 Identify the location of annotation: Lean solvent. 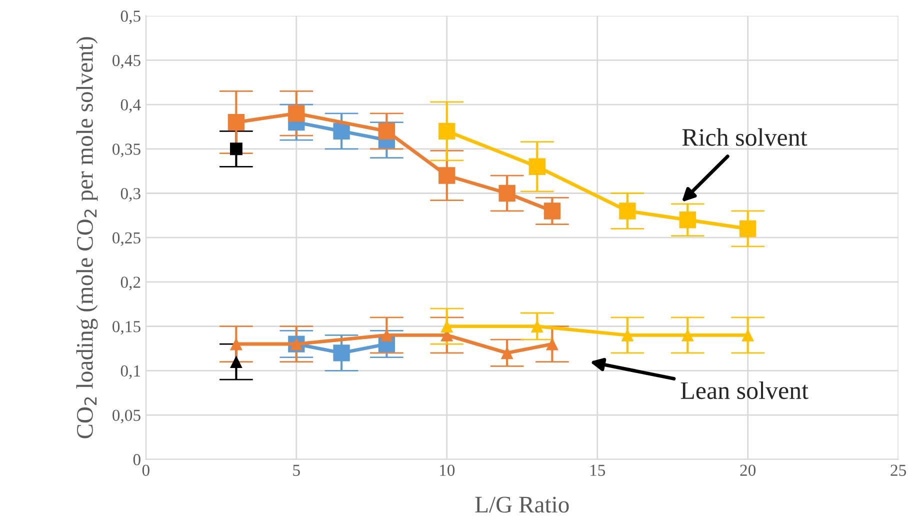
(744, 390).